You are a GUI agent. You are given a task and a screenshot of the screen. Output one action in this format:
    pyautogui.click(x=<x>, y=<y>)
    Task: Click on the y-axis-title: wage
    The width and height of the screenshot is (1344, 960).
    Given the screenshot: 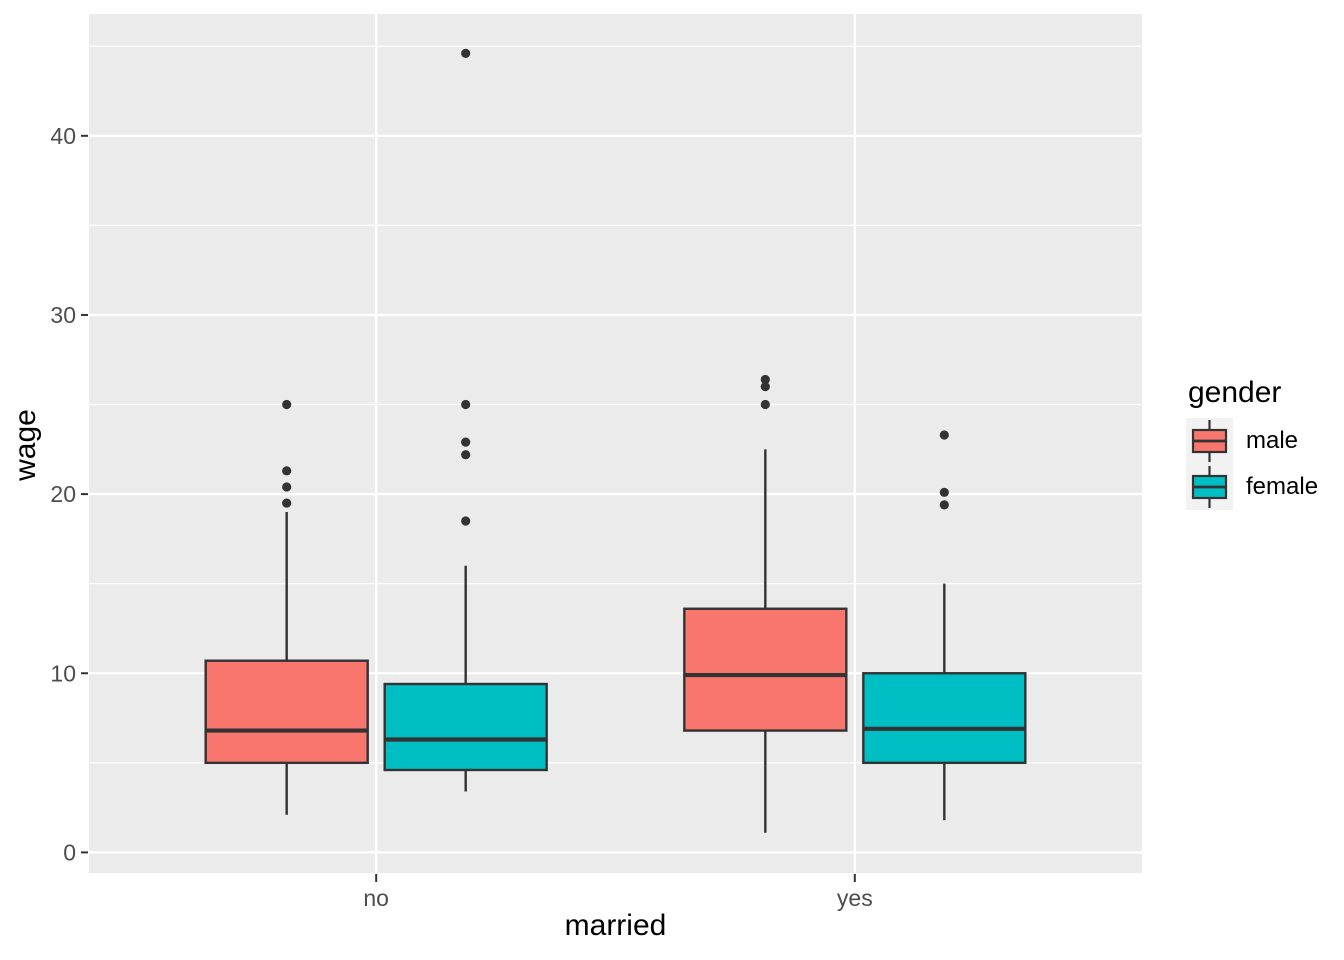 What is the action you would take?
    pyautogui.click(x=25, y=445)
    